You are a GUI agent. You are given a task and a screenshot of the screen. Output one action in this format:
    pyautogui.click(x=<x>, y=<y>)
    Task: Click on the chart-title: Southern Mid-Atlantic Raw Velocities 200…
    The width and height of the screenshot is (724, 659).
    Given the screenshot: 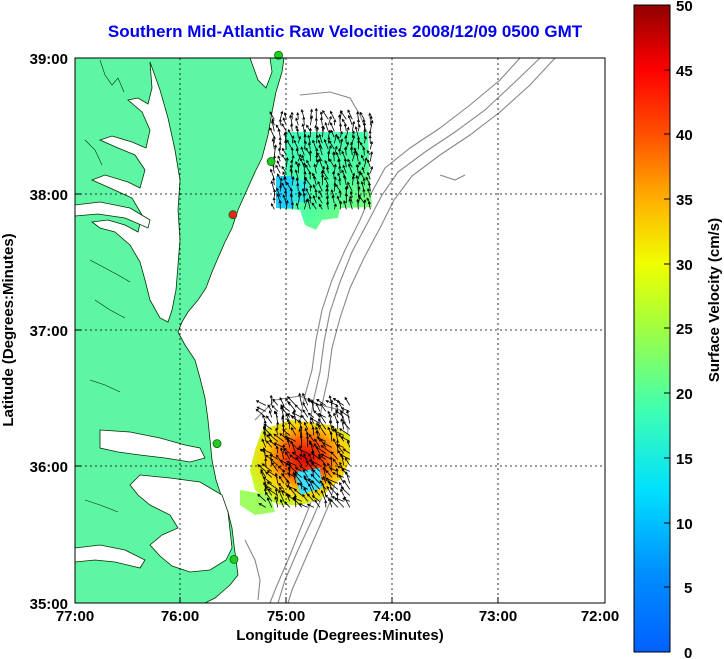 What is the action you would take?
    pyautogui.click(x=345, y=31)
    